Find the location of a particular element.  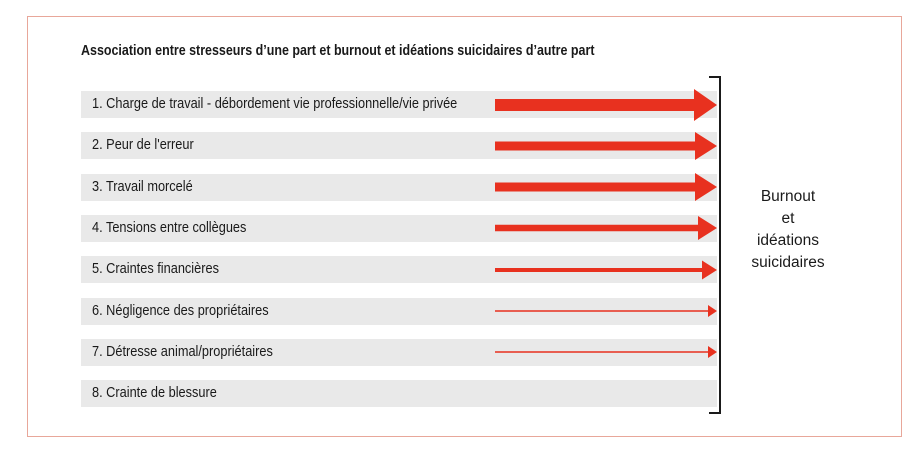

stressor-row: 5. Craintes financières is located at coordinates (399, 270).